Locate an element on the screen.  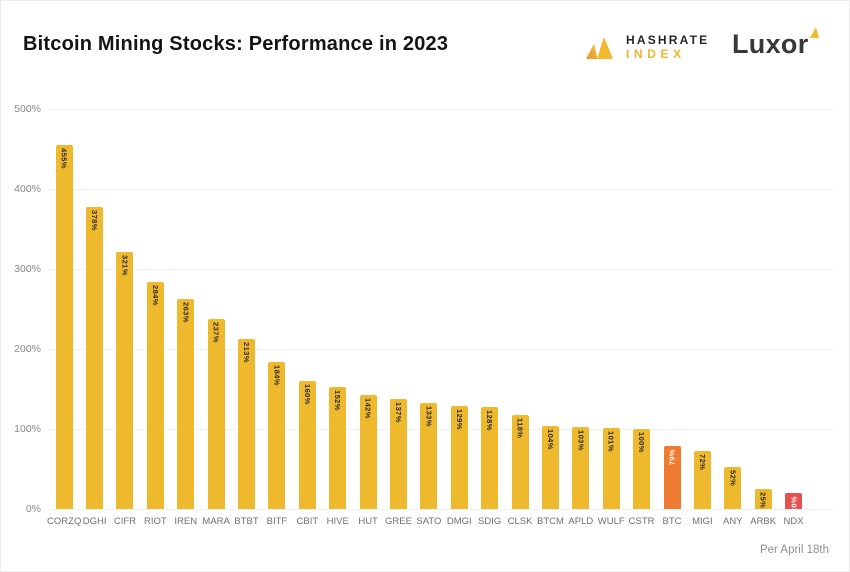
bar-slot-MIGI: 72% MIGI is located at coordinates (702, 318).